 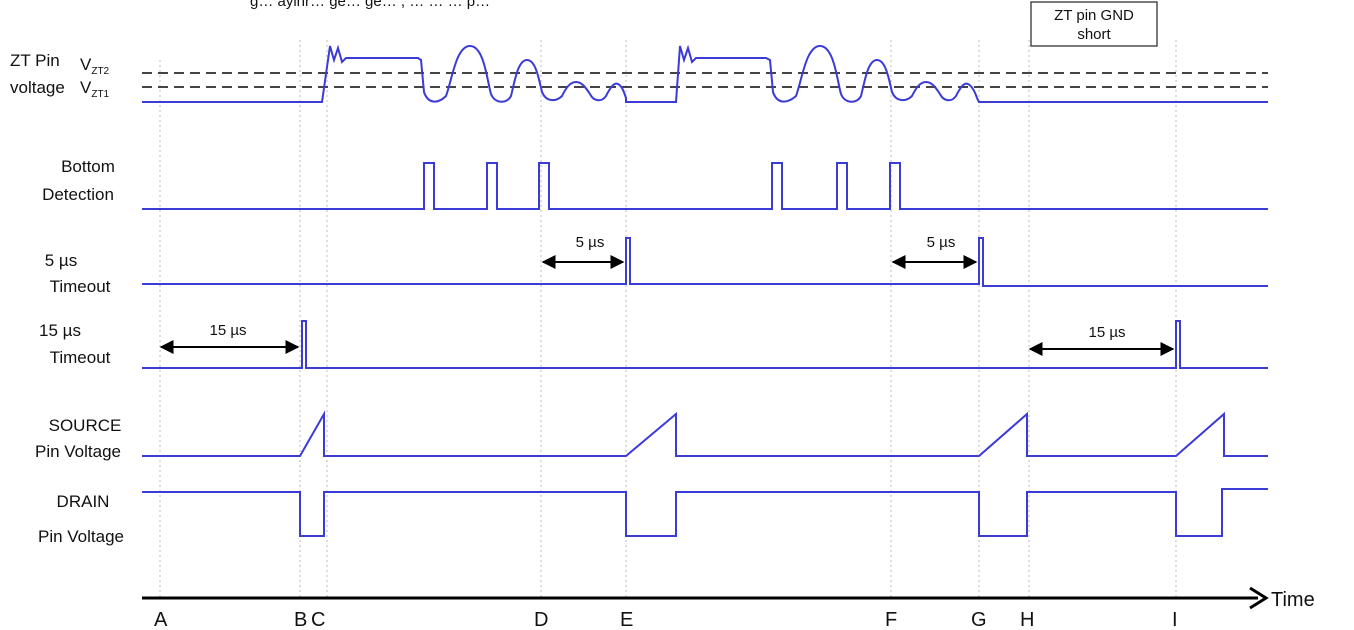 I want to click on interval-5us-first: 5 µs, so click(x=583, y=251).